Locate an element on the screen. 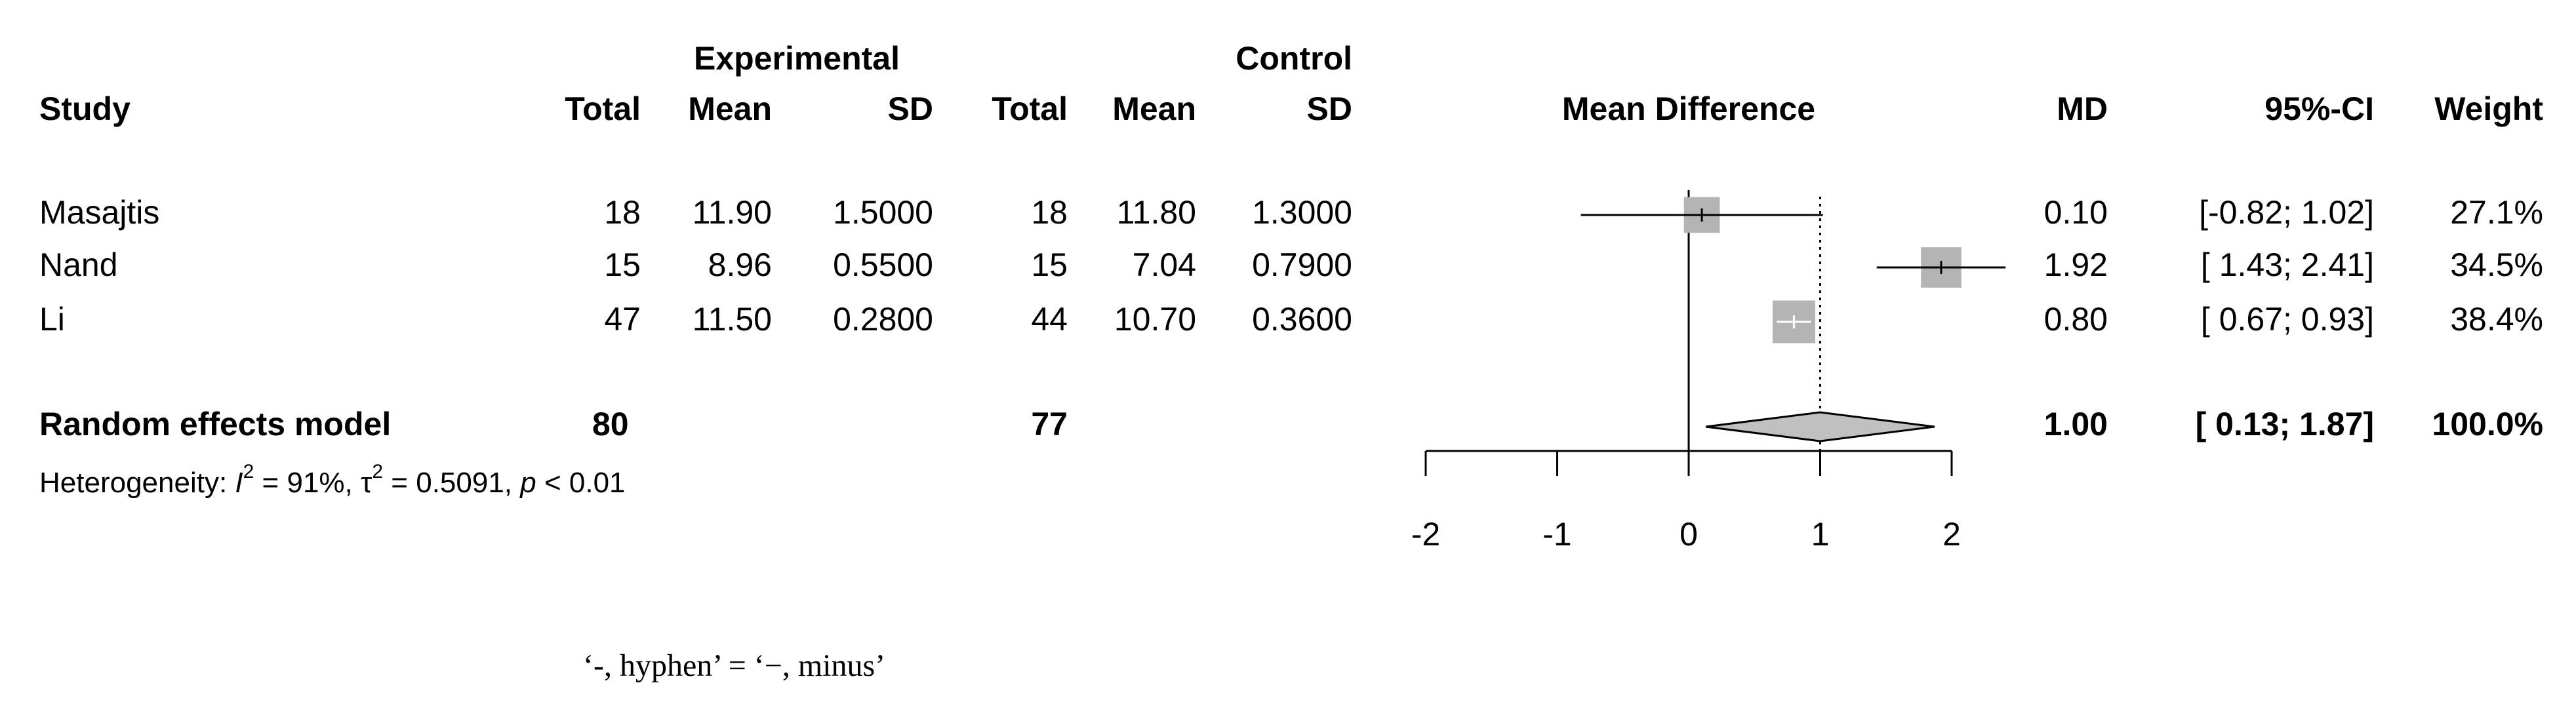 The height and width of the screenshot is (723, 2576). column-header: Study is located at coordinates (85, 108).